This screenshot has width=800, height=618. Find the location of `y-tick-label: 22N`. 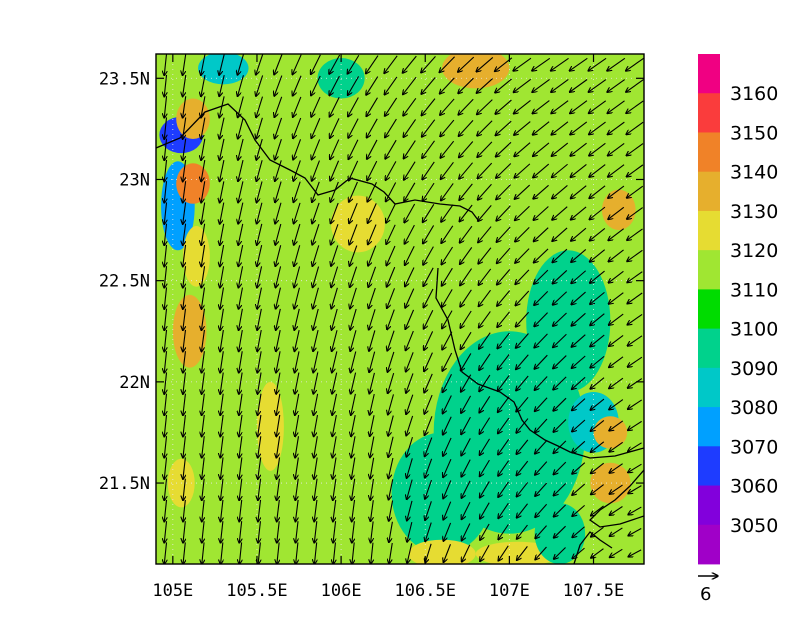

y-tick-label: 22N is located at coordinates (134, 383).